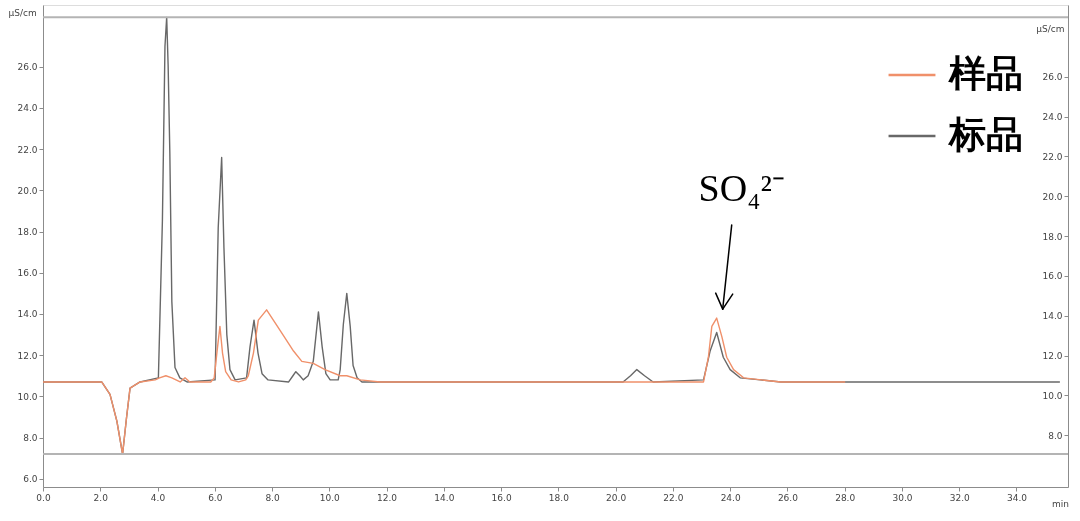 This screenshot has height=521, width=1080. I want to click on annotation: SO₄²⁻, so click(741, 188).